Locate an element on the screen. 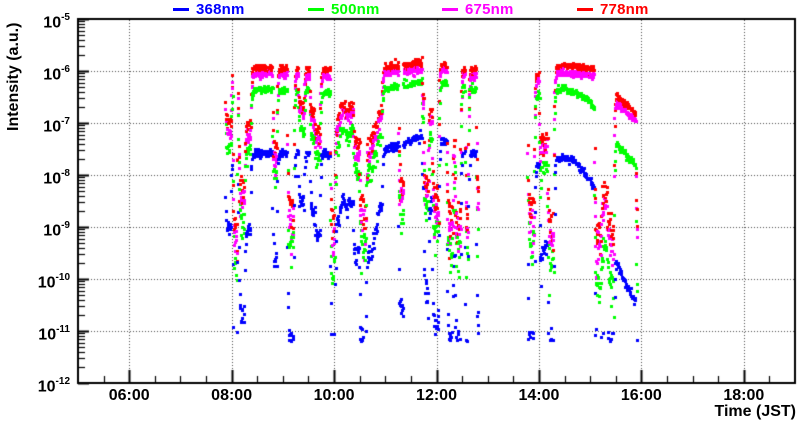 This screenshot has height=427, width=800. legend-label-368nm: 368nm is located at coordinates (220, 9).